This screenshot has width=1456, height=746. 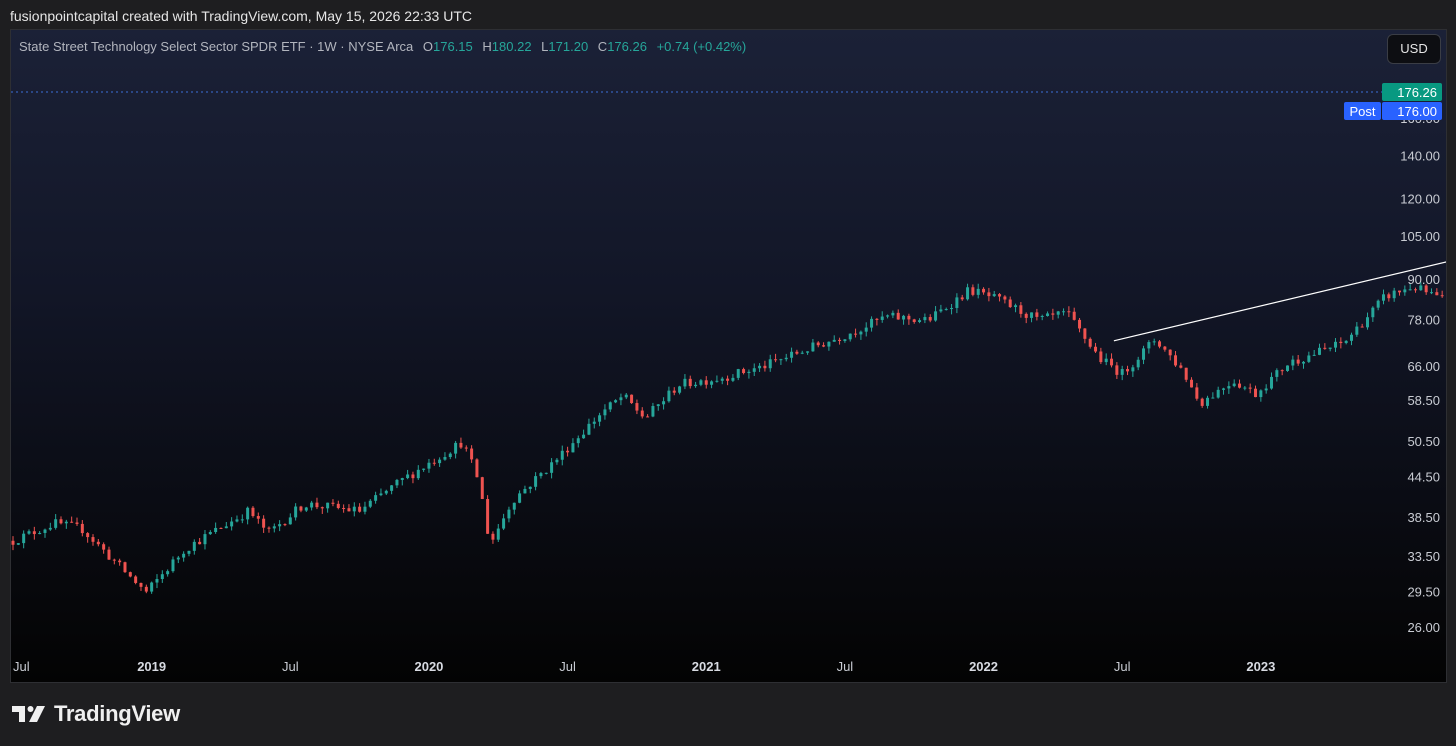 What do you see at coordinates (96, 714) in the screenshot?
I see `tradingview-logo: TradingView` at bounding box center [96, 714].